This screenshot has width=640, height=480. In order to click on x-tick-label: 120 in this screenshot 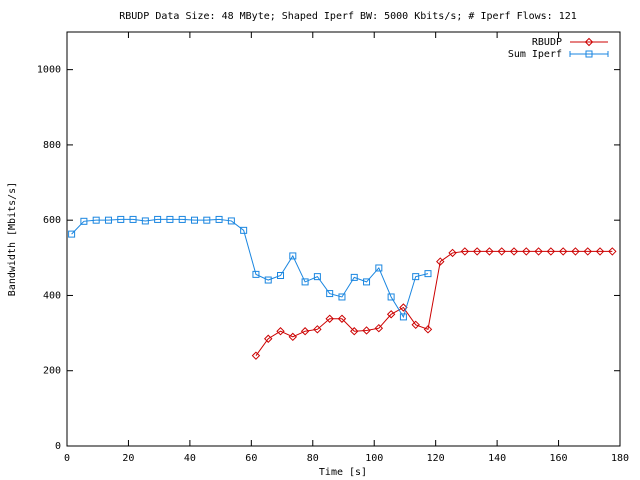, I will do `click(436, 458)`.